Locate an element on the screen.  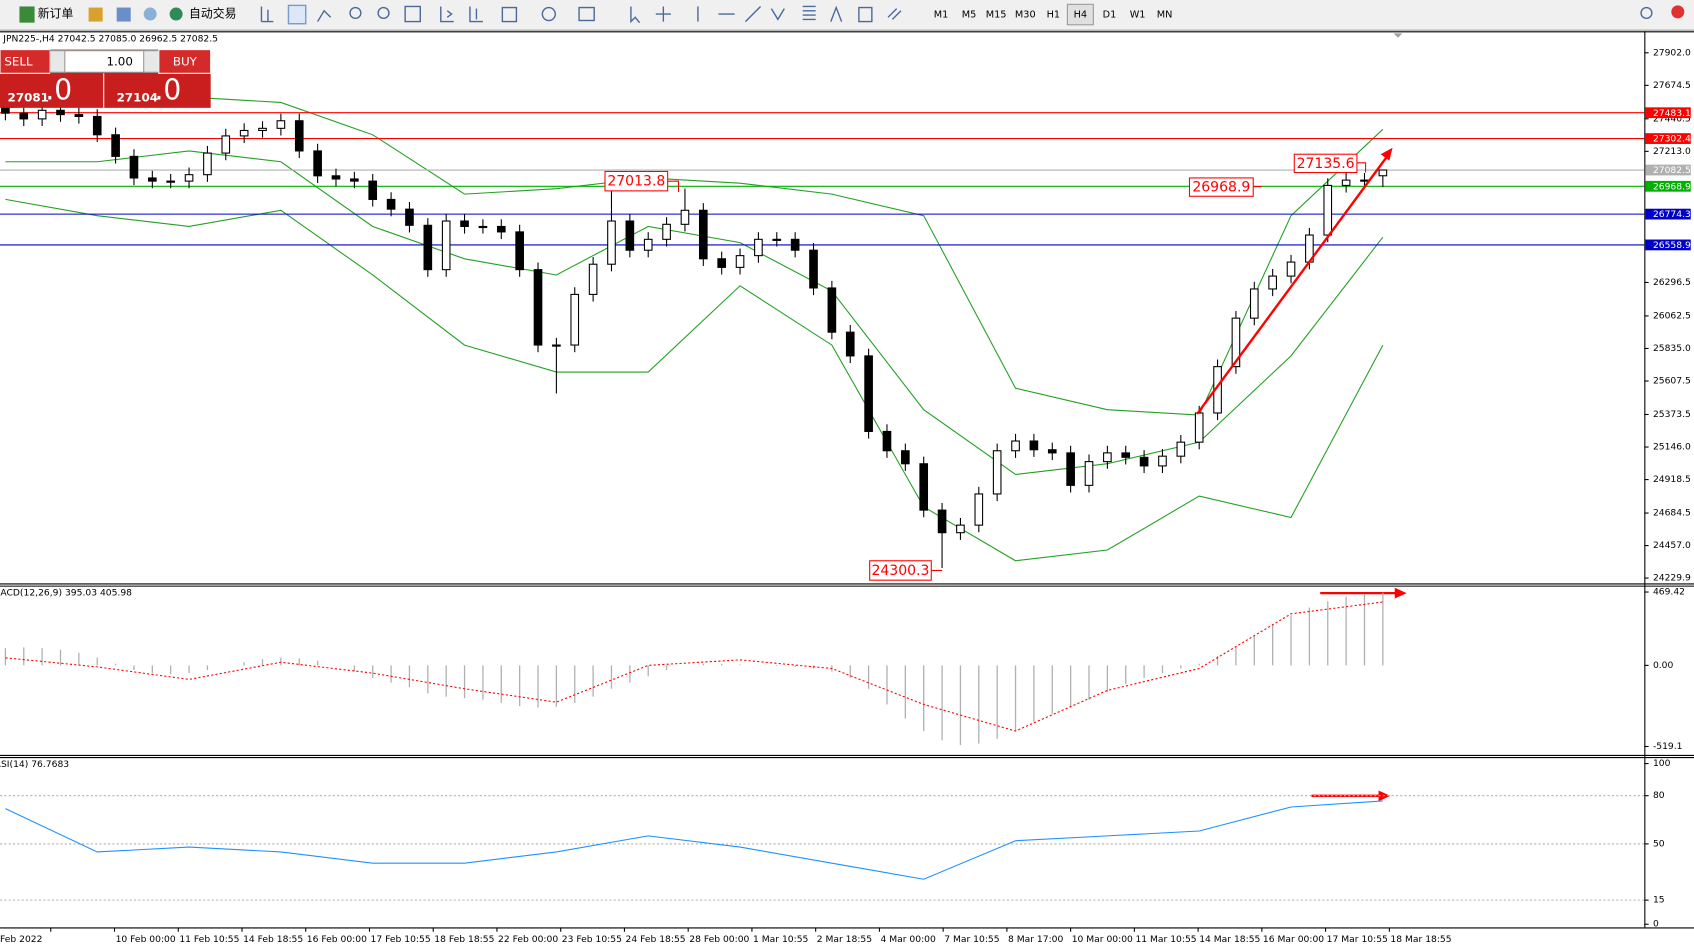
fibo-icon is located at coordinates (809, 13).